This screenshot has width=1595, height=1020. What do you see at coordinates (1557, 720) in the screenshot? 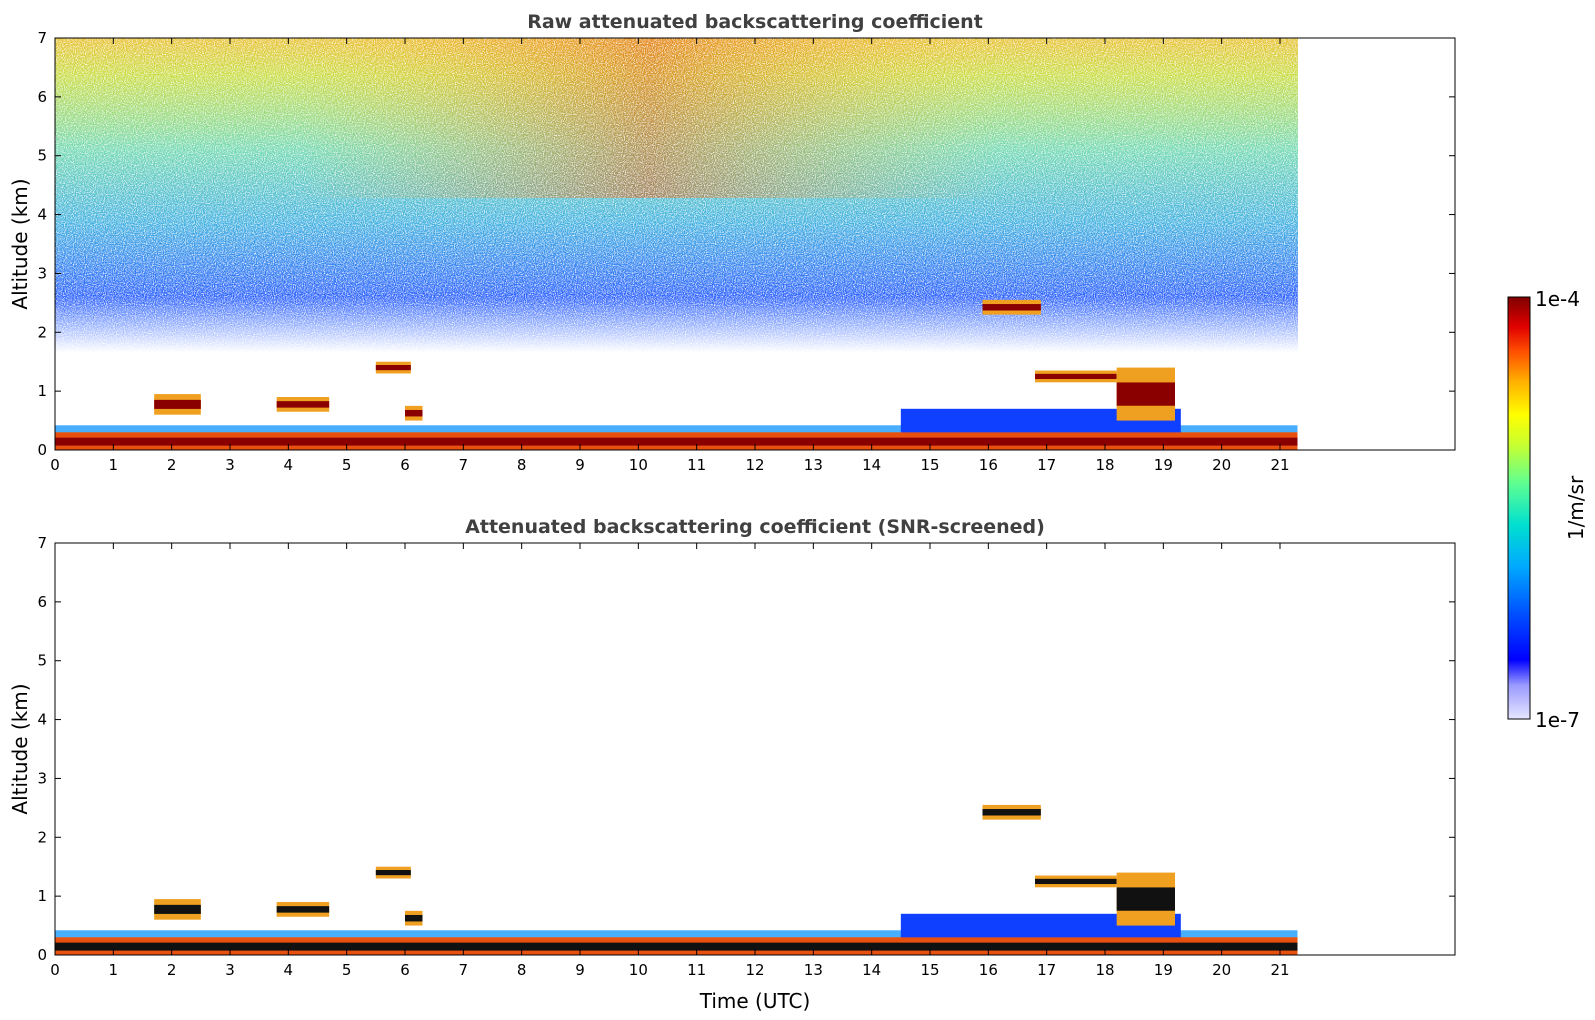
I see `colorbar-min-label: 1e-7` at bounding box center [1557, 720].